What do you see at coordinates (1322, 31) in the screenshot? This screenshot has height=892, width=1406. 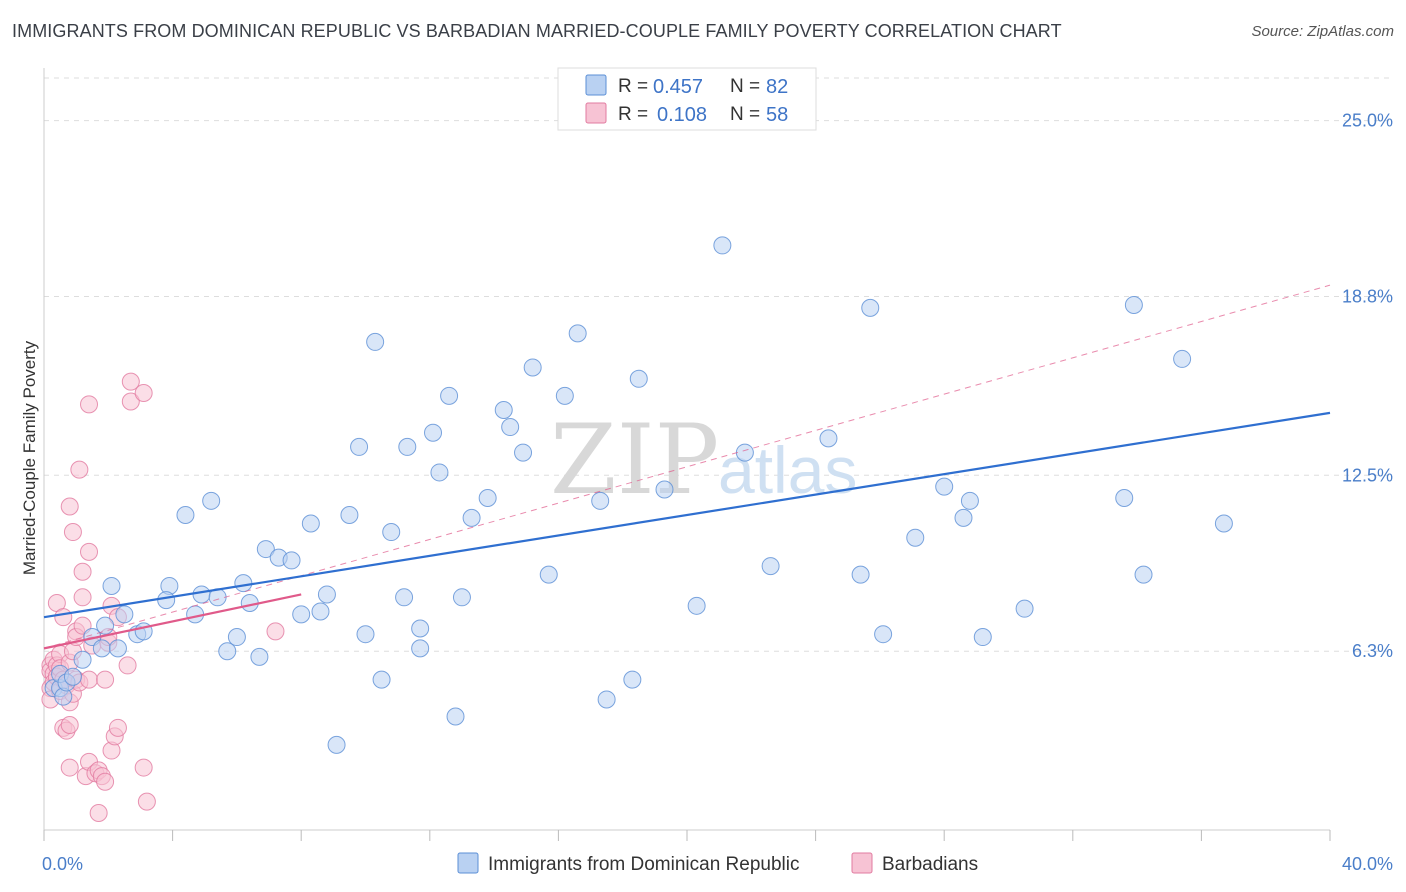 I see `source-credit: Source: ZipAtlas.com` at bounding box center [1322, 31].